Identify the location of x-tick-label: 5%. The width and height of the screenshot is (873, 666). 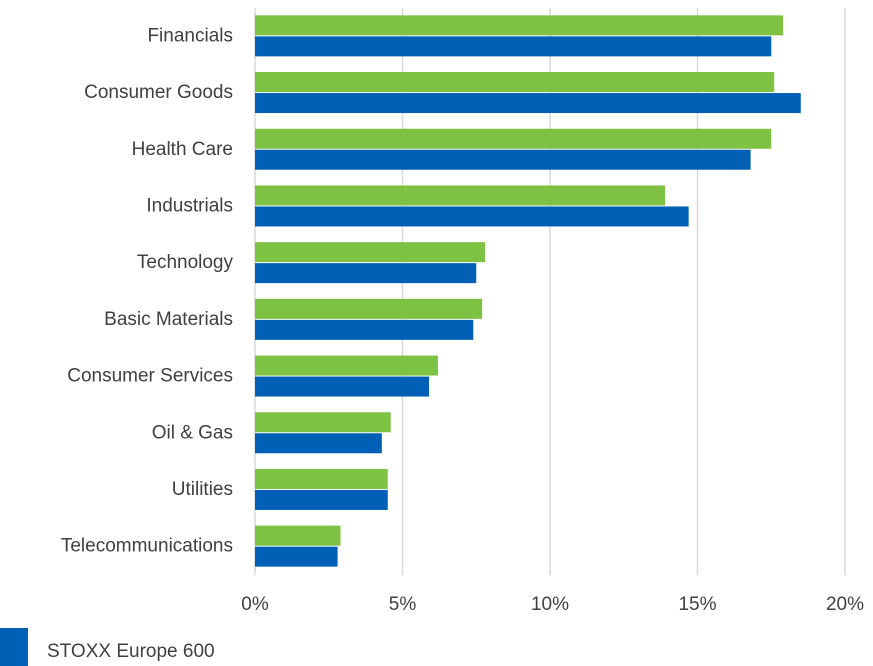
(403, 604).